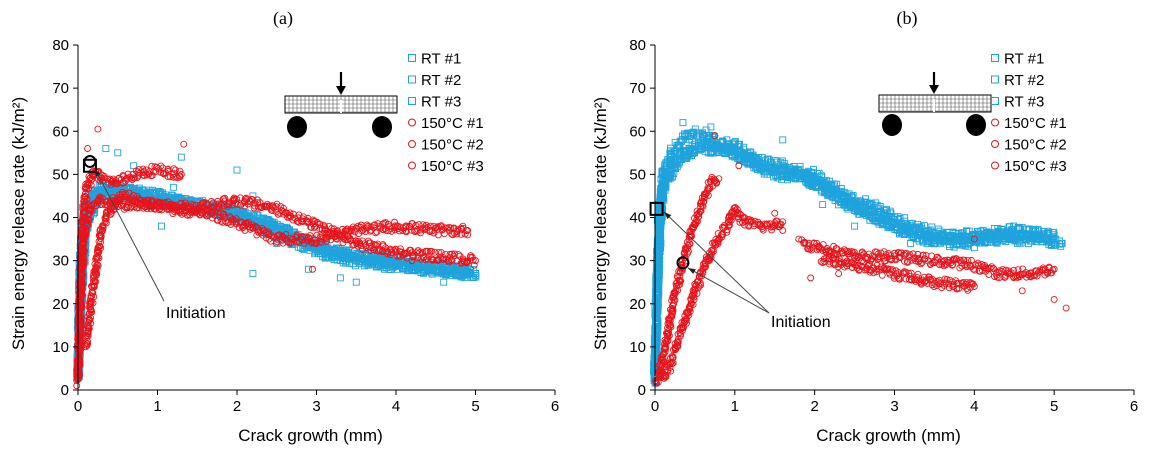  I want to click on chart-a-legend: RT #1 RT #2 RT #3 150°C #1 150°C #2 150°C #3, so click(446, 113).